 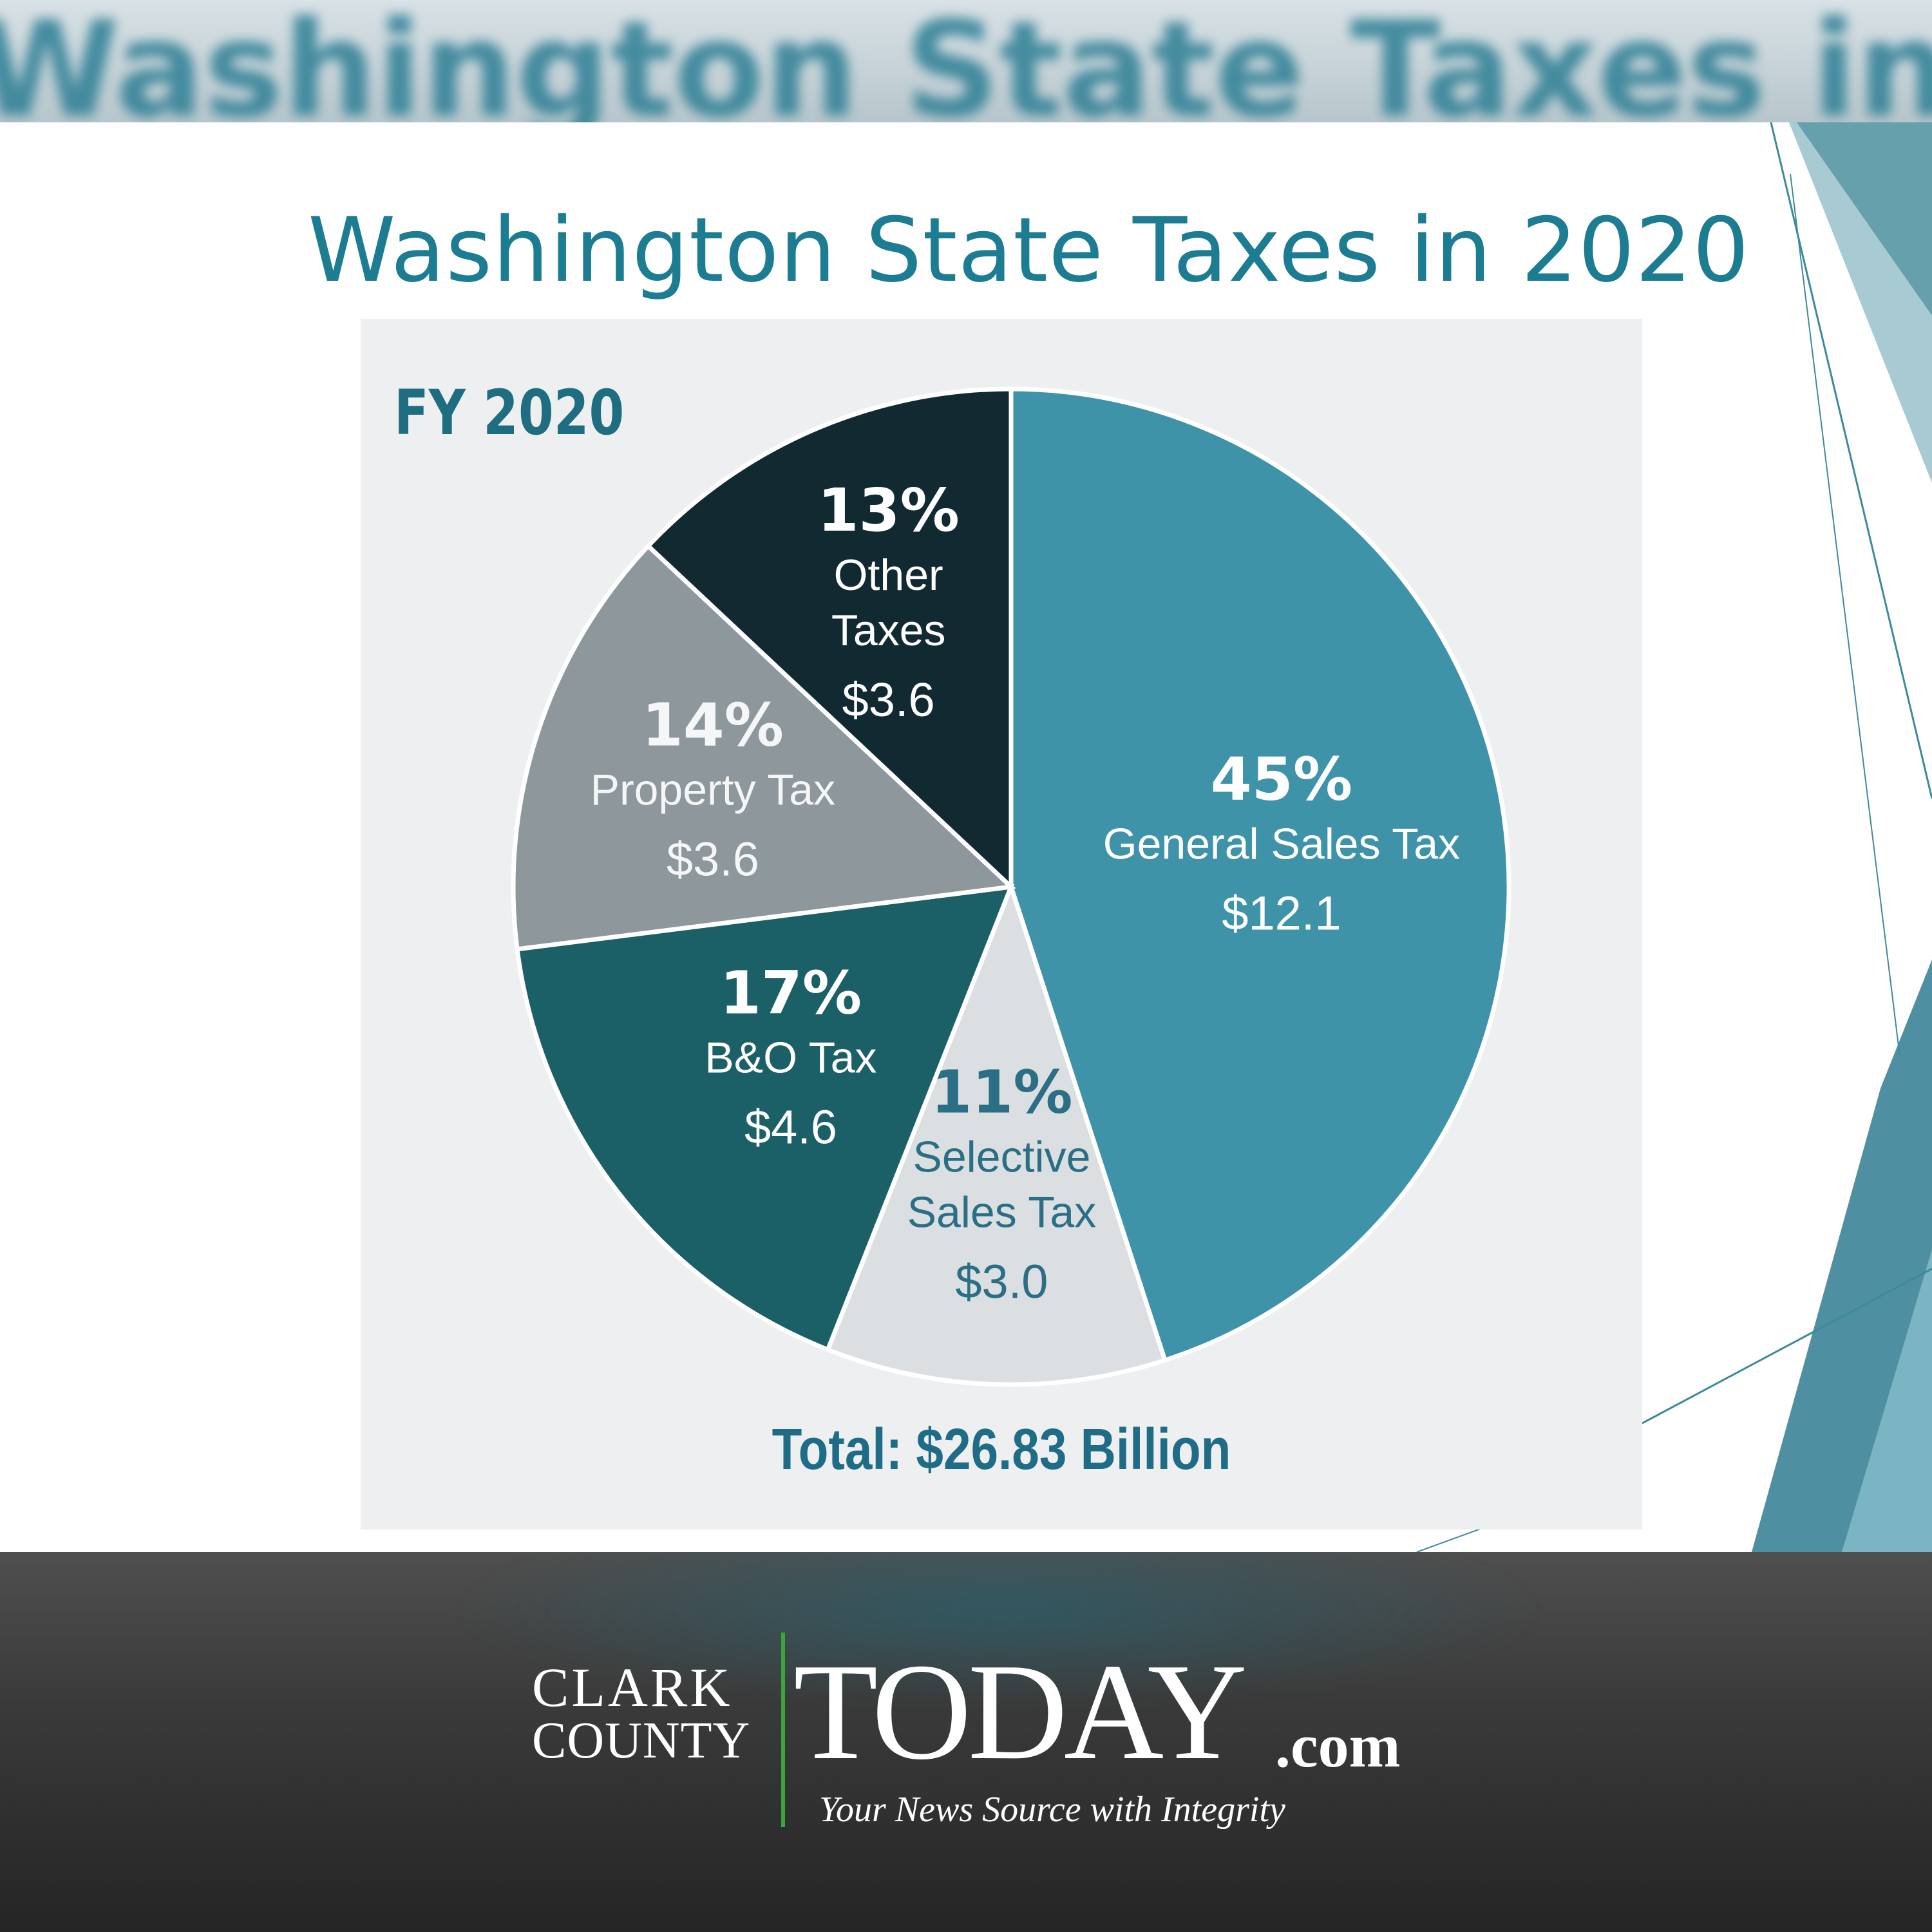 I want to click on logo-divider, so click(x=783, y=1730).